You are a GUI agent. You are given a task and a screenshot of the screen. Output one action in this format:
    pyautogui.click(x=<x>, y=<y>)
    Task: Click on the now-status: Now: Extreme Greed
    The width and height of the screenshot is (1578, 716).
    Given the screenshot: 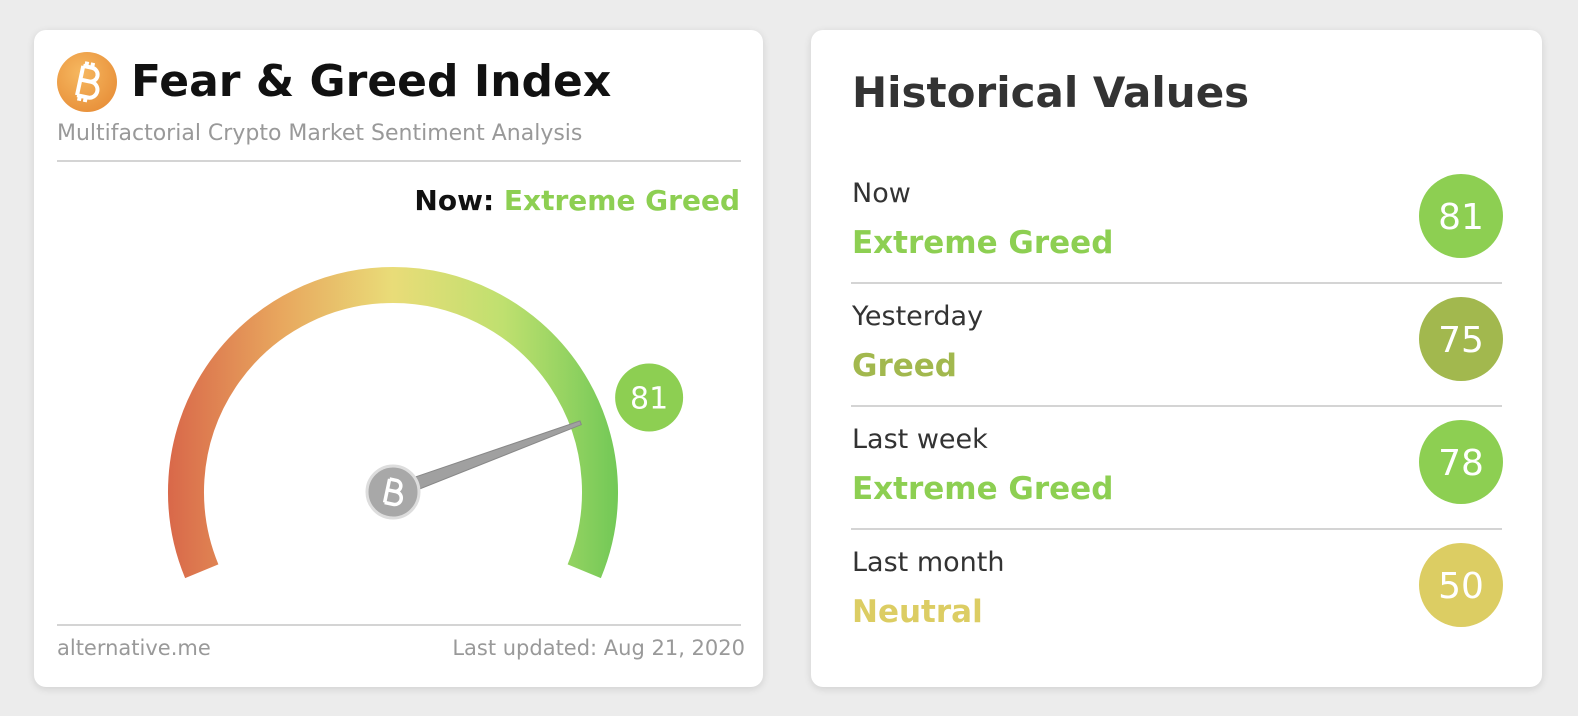 What is the action you would take?
    pyautogui.click(x=577, y=200)
    